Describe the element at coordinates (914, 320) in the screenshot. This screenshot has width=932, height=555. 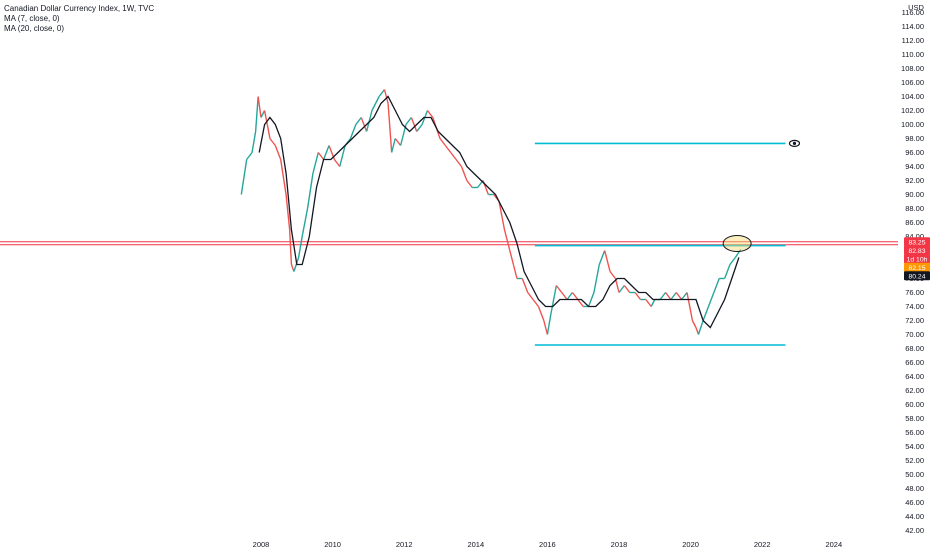
I see `price-tick-label: 72.00` at that location.